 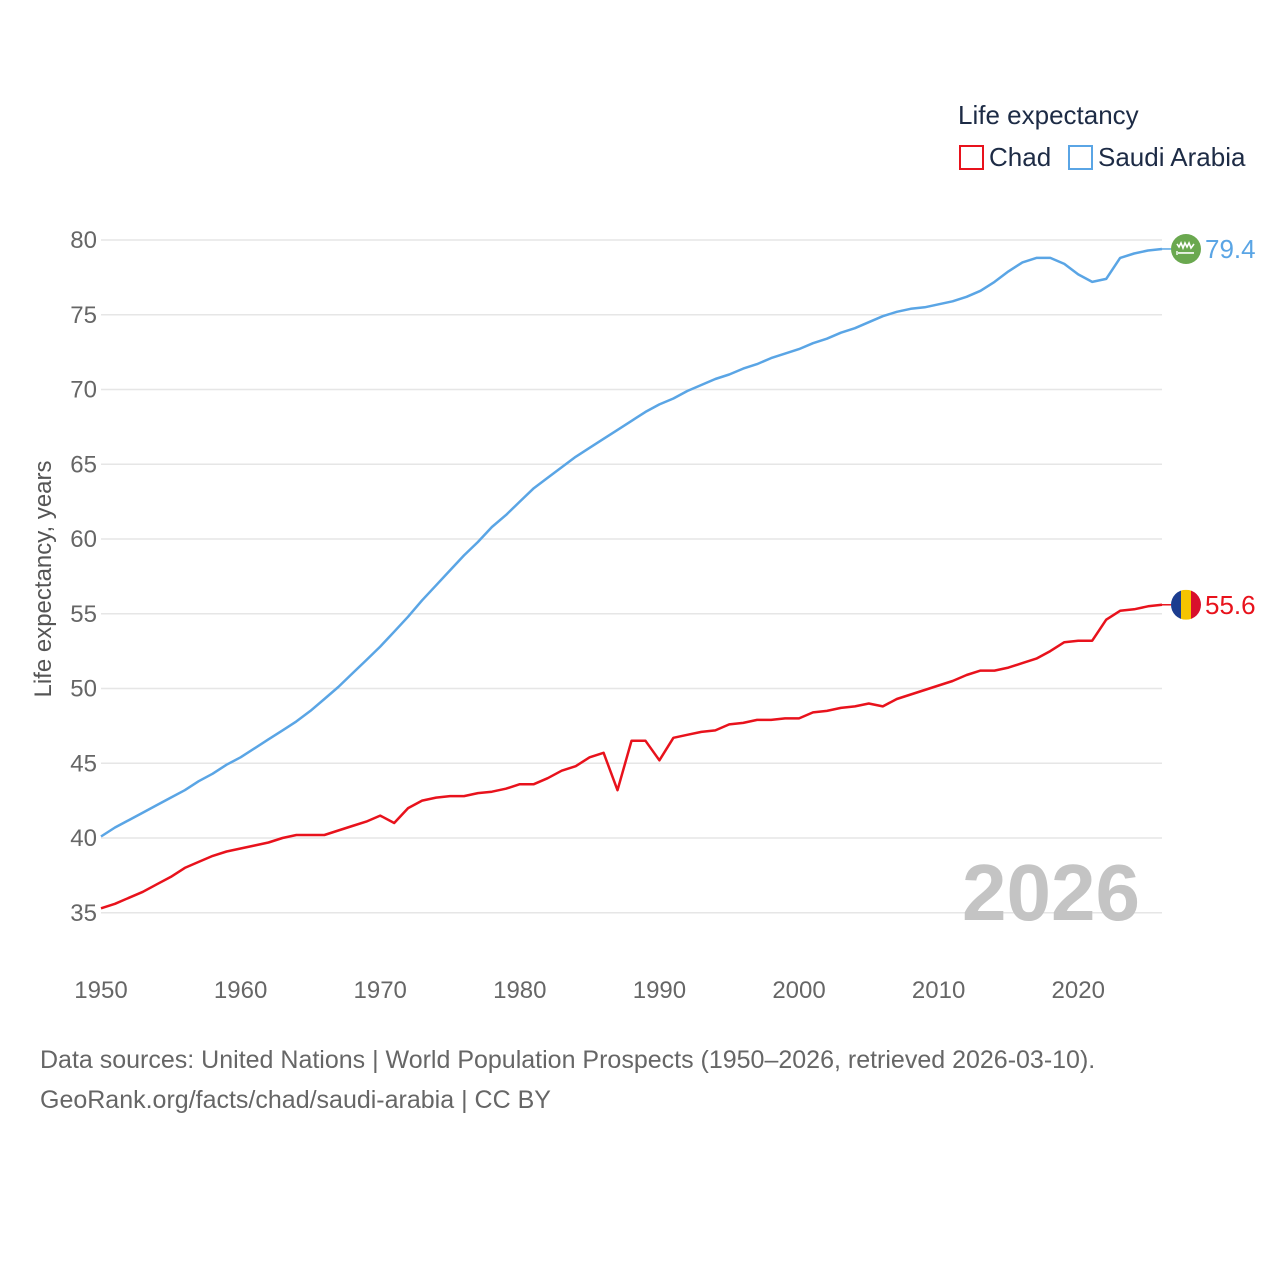 I want to click on y-tick-label: 80, so click(x=83, y=240).